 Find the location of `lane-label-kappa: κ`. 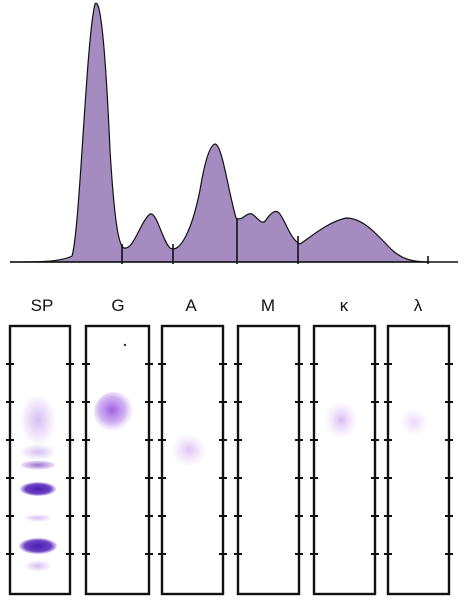

lane-label-kappa: κ is located at coordinates (344, 305).